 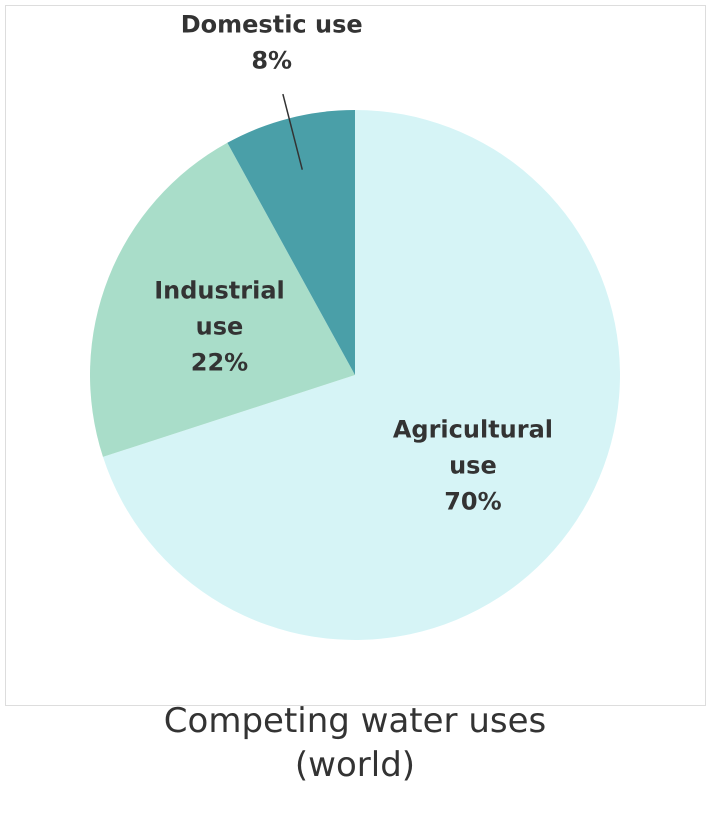 I want to click on data-label: 70%, so click(x=473, y=502).